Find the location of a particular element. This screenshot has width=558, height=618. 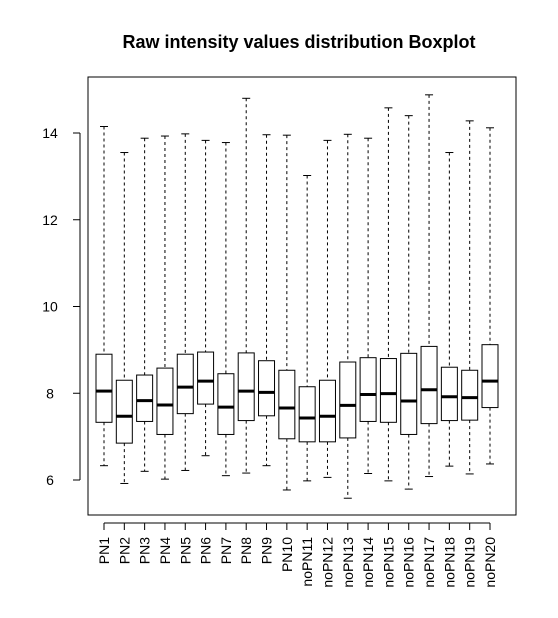

x-tick-label: noPN15 is located at coordinates (388, 562).